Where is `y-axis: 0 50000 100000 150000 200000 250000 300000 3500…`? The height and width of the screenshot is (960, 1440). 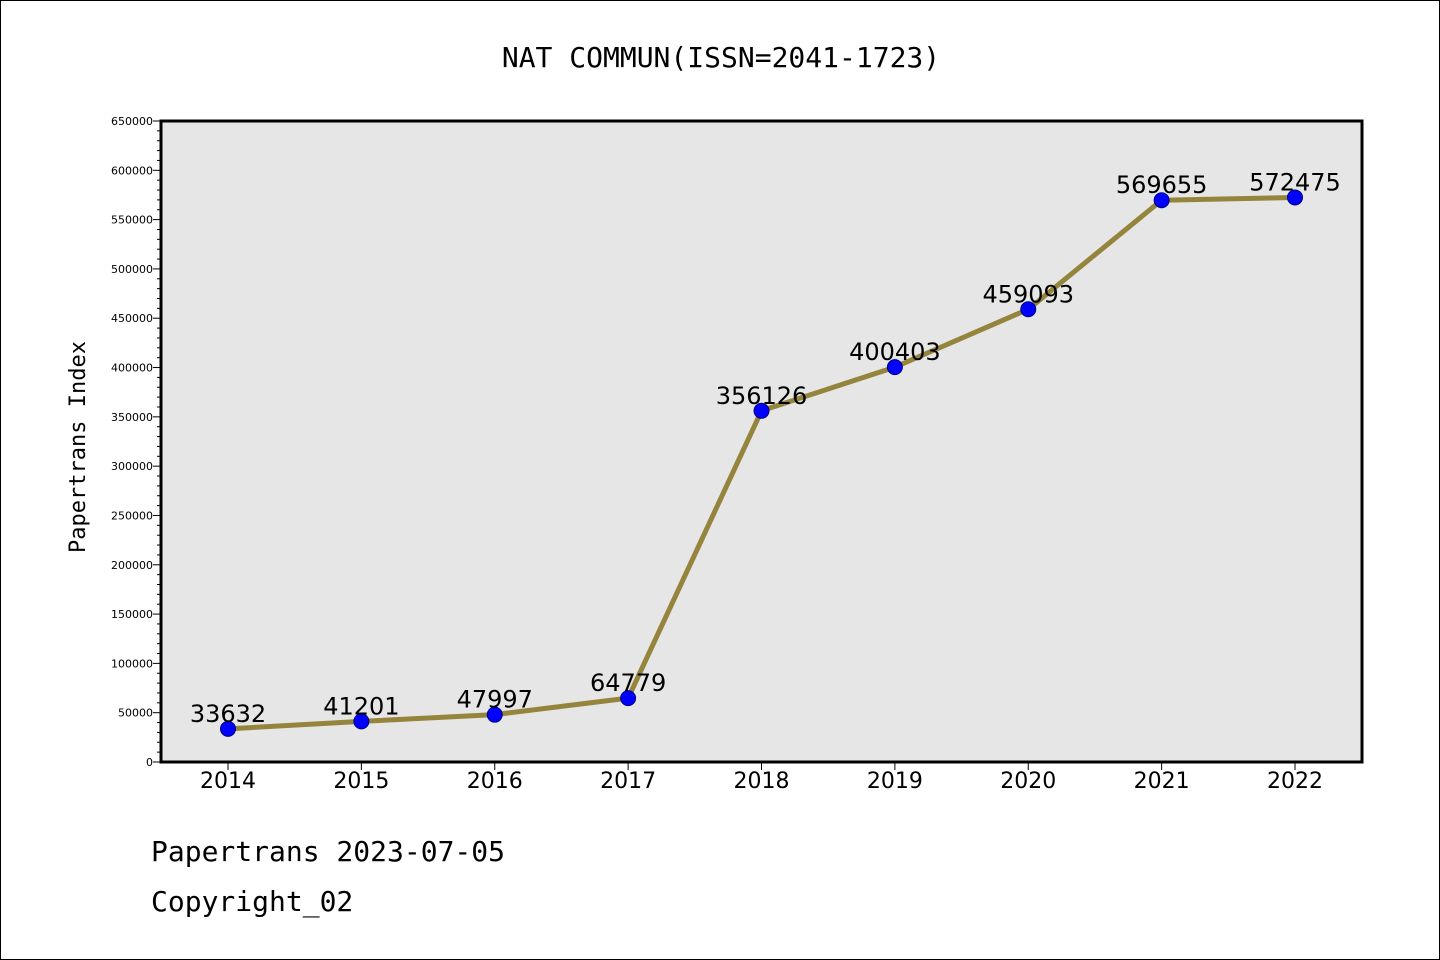
y-axis: 0 50000 100000 150000 200000 250000 300000 3500… is located at coordinates (136, 442).